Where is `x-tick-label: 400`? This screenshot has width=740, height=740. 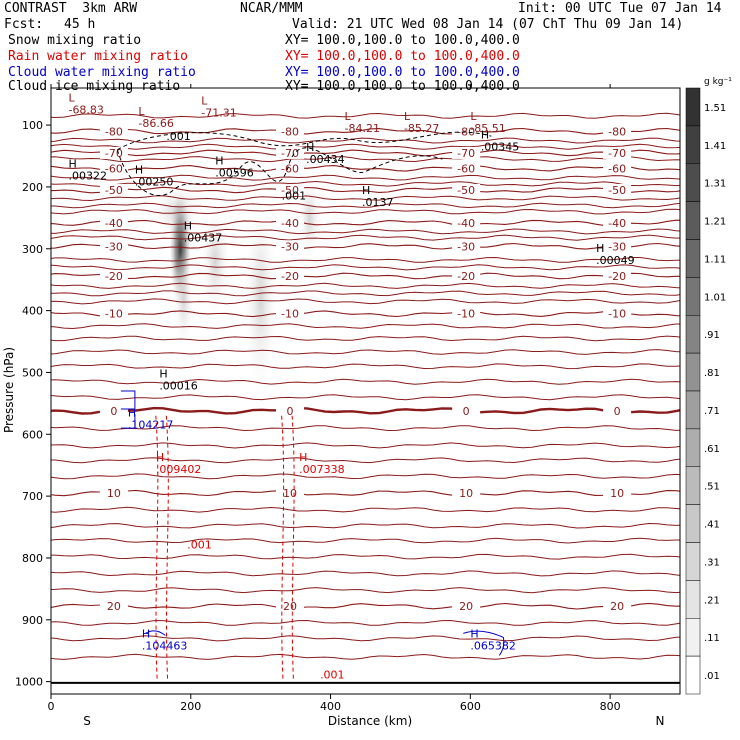 x-tick-label: 400 is located at coordinates (330, 706).